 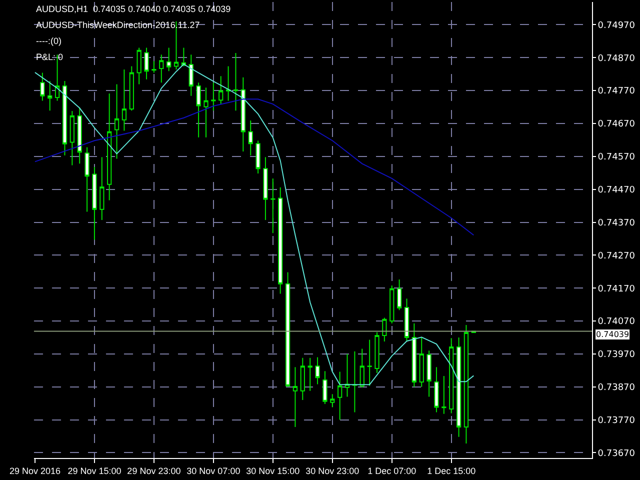 What do you see at coordinates (95, 471) in the screenshot?
I see `x-tick-label: 29 Nov 15:00` at bounding box center [95, 471].